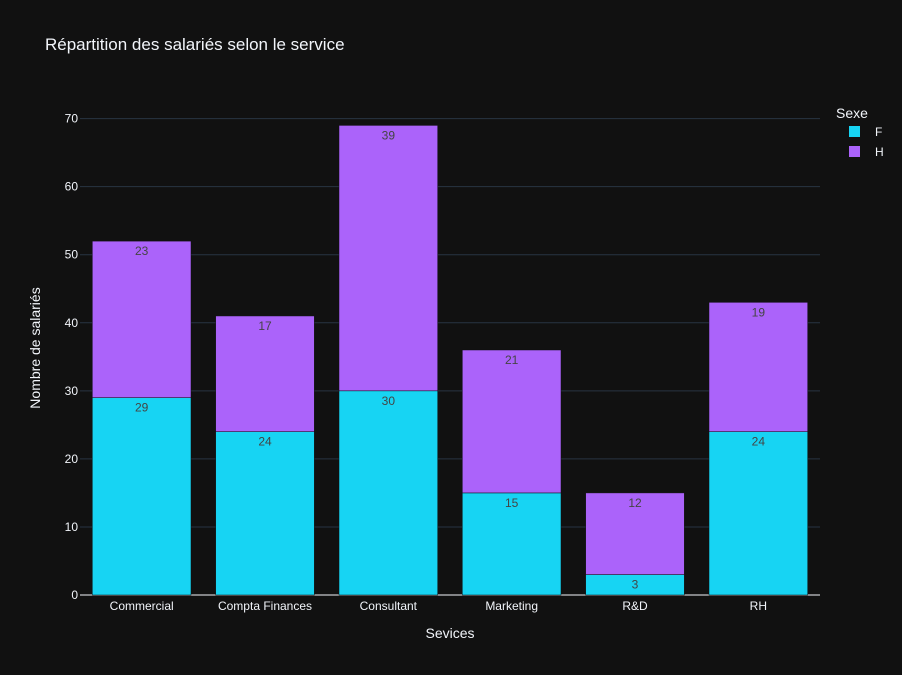  What do you see at coordinates (72, 255) in the screenshot?
I see `y-tick-label-50: 50` at bounding box center [72, 255].